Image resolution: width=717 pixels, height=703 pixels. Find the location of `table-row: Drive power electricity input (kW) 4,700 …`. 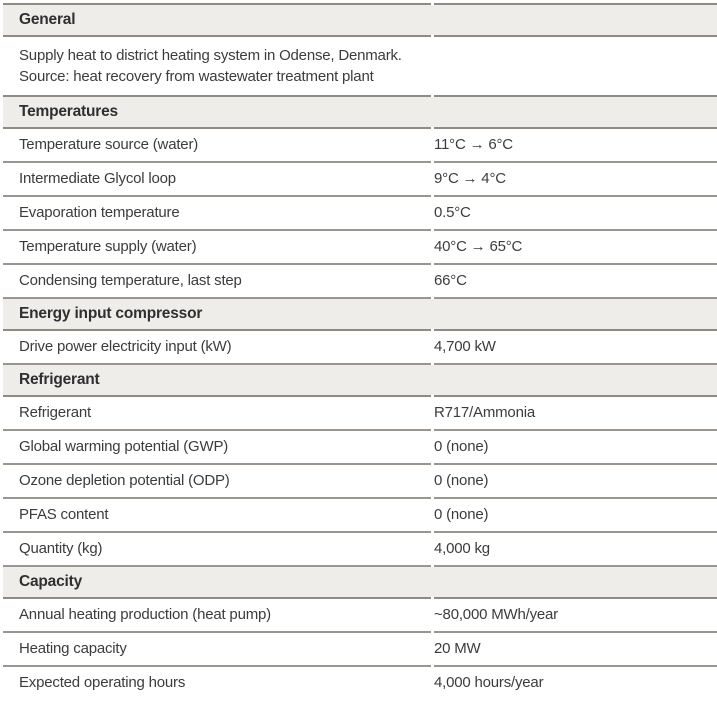

table-row: Drive power electricity input (kW) 4,700 … is located at coordinates (360, 348).